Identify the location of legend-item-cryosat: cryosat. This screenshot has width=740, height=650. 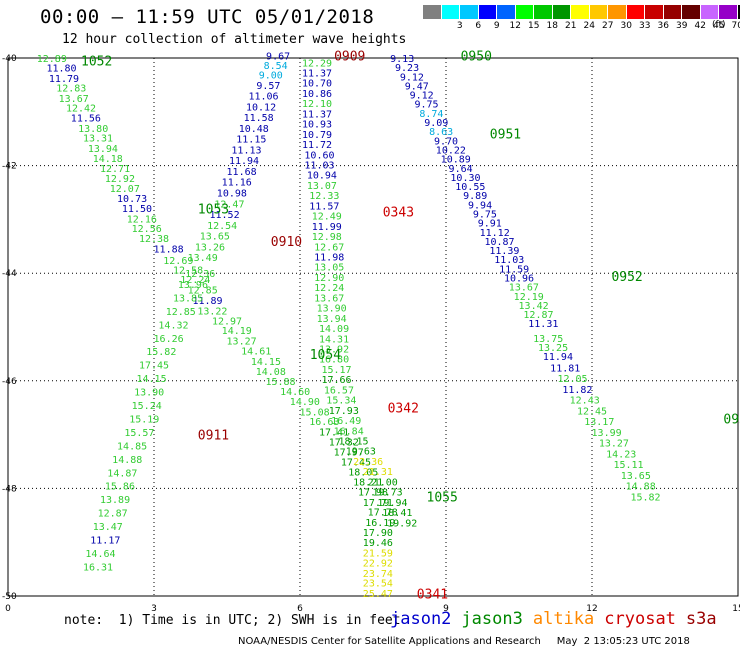
(640, 619).